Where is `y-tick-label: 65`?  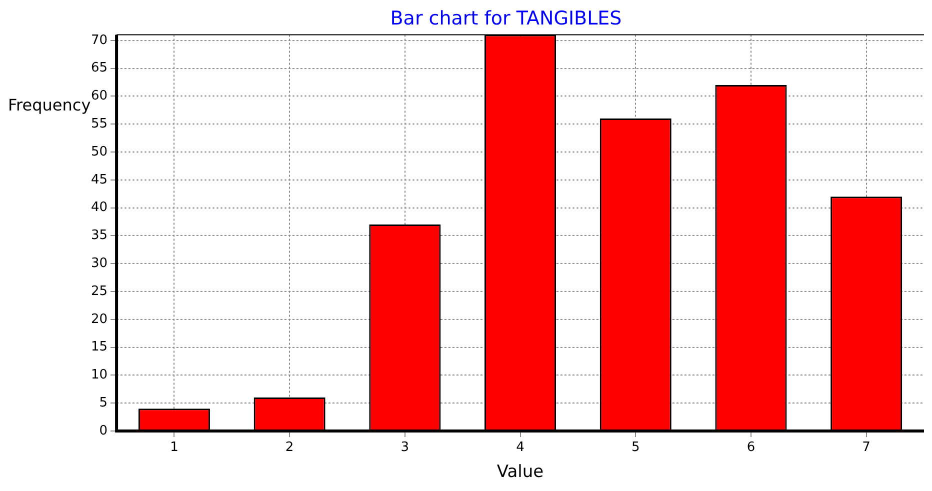
y-tick-label: 65 is located at coordinates (99, 68).